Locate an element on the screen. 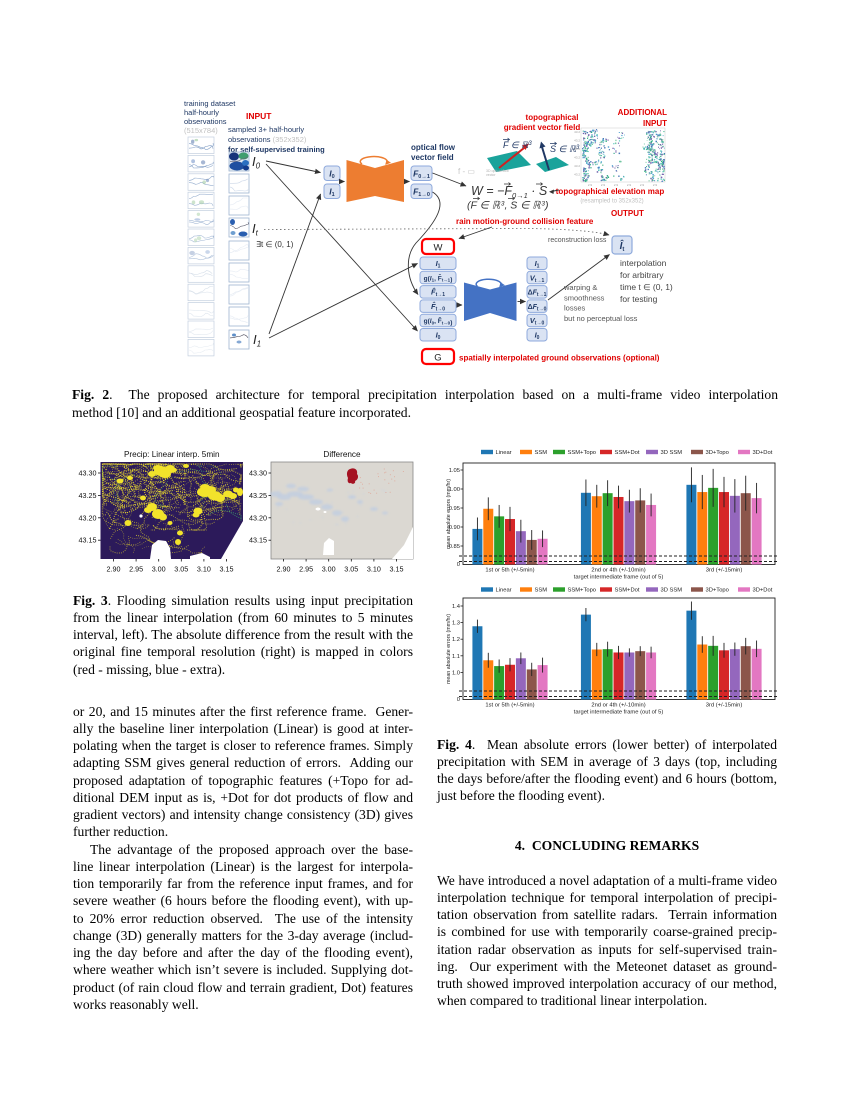 The image size is (850, 1100). svg-text: for testing is located at coordinates (639, 299).